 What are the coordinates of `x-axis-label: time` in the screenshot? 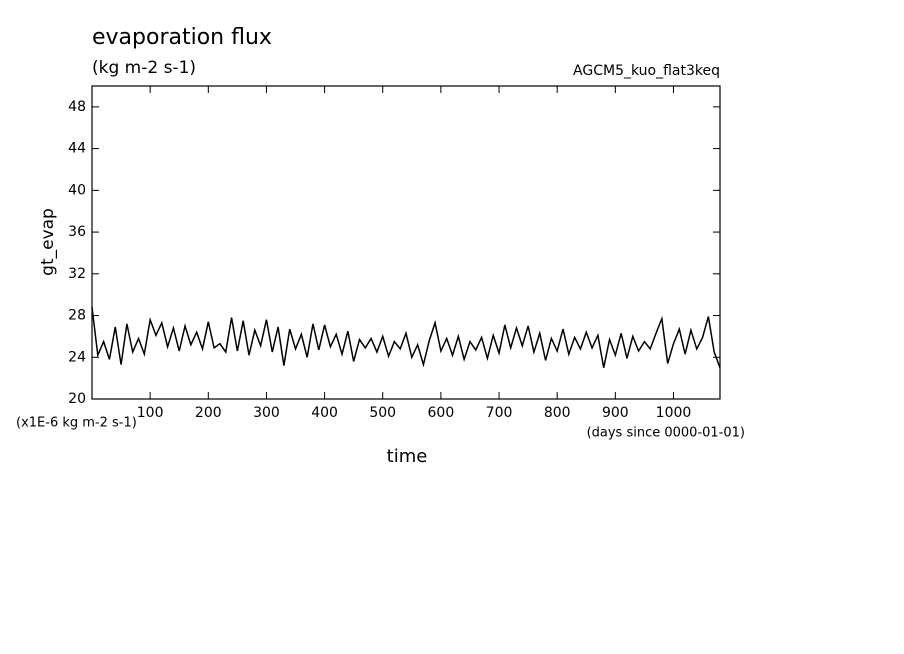 It's located at (407, 456).